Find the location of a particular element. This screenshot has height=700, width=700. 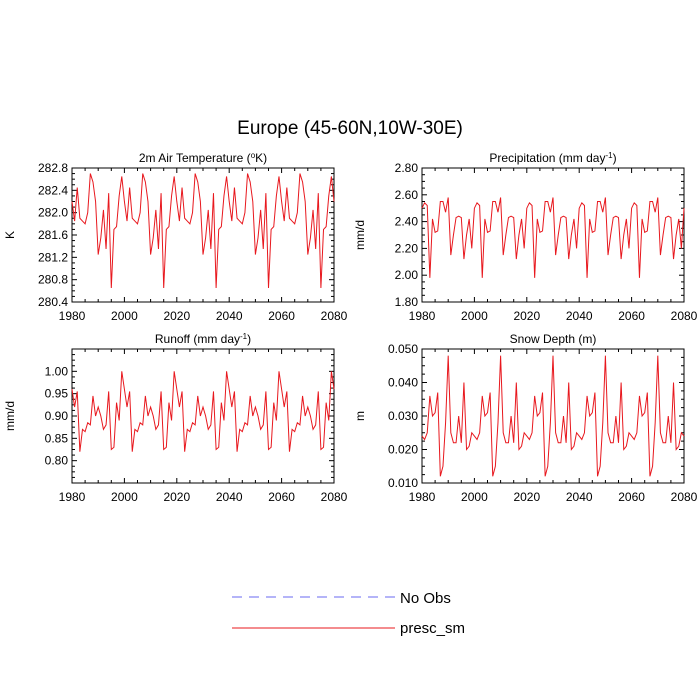

y-tick-label: 0.85 is located at coordinates (57, 438).